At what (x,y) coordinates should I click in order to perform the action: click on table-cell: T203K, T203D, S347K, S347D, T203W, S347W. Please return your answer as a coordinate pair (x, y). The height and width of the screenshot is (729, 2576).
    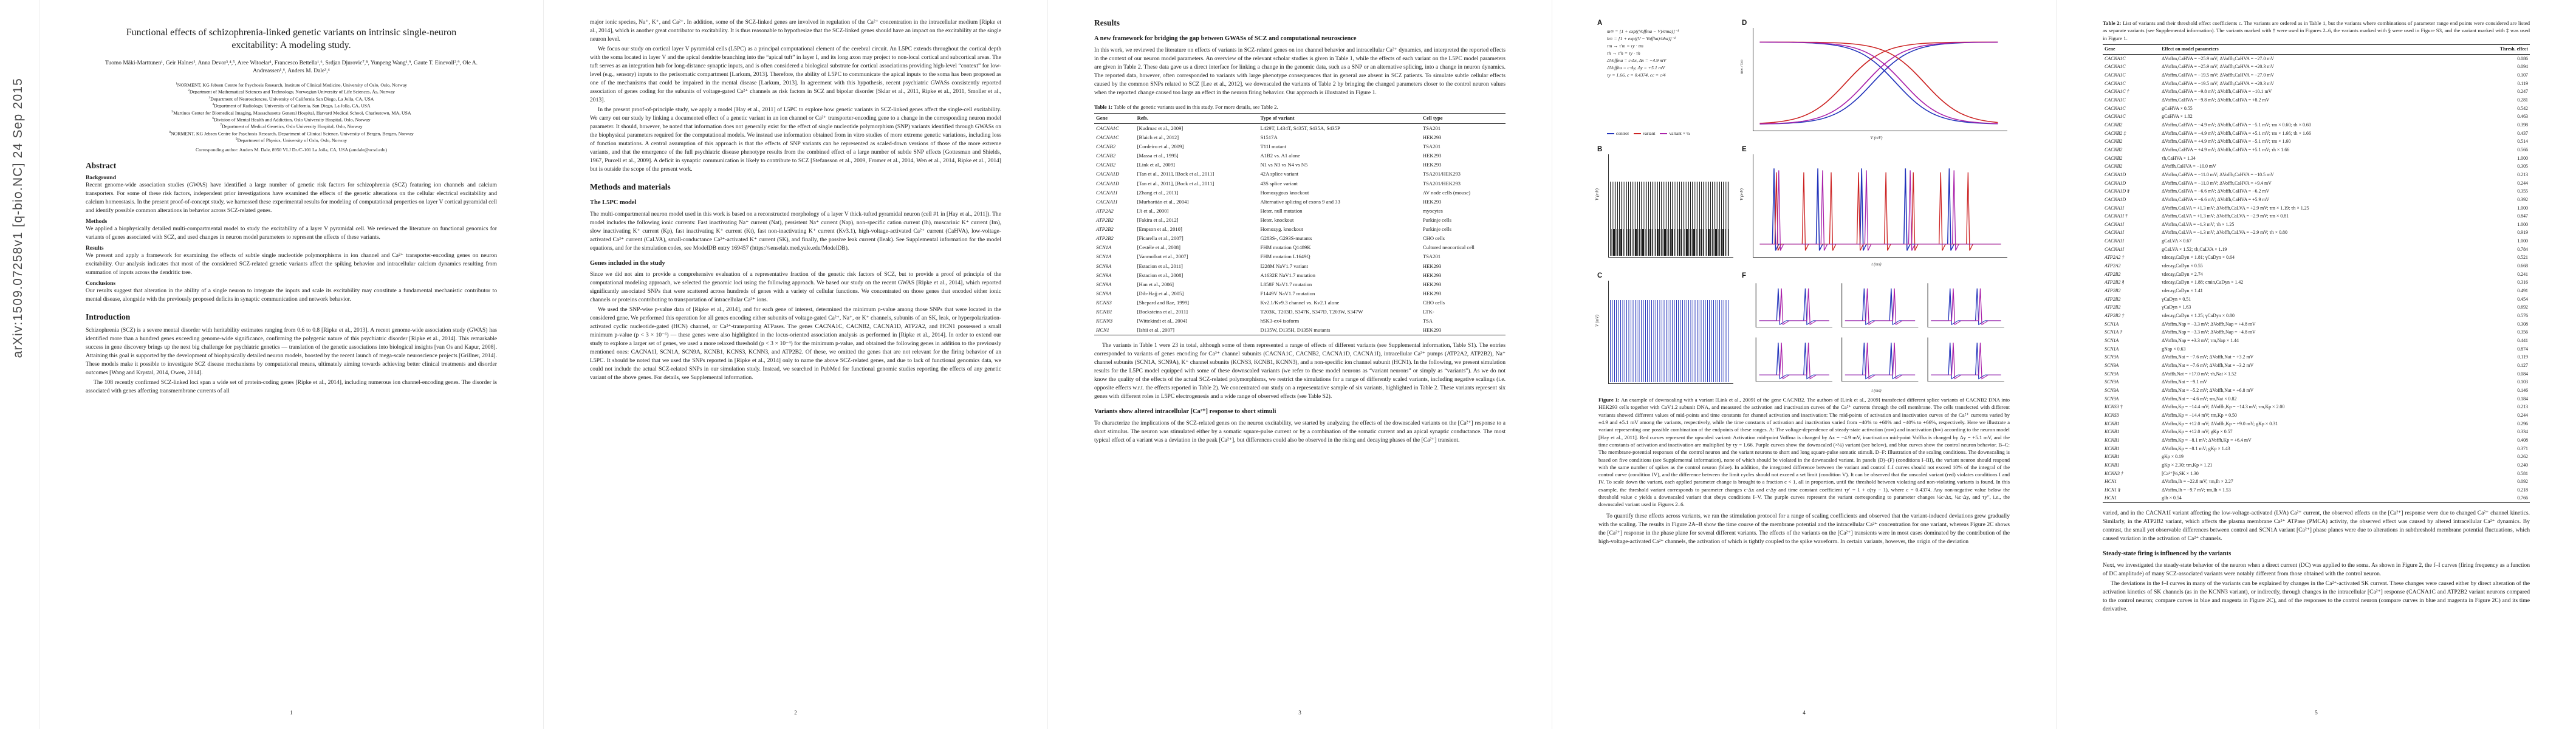
    Looking at the image, I should click on (1311, 312).